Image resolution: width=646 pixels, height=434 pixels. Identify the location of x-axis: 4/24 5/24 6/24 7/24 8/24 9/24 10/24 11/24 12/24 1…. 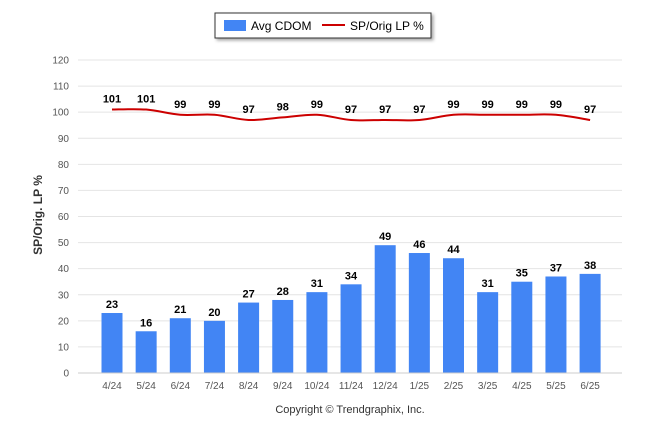
(350, 382).